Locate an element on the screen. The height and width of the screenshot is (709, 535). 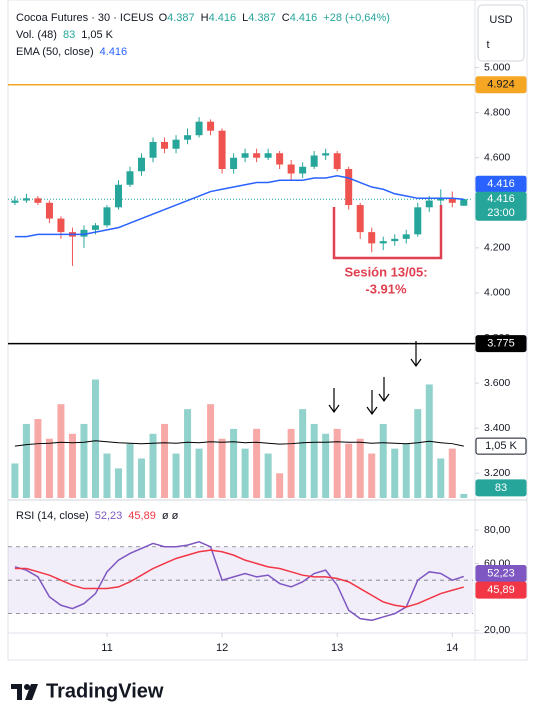
hline-badge: 3.775 is located at coordinates (501, 344).